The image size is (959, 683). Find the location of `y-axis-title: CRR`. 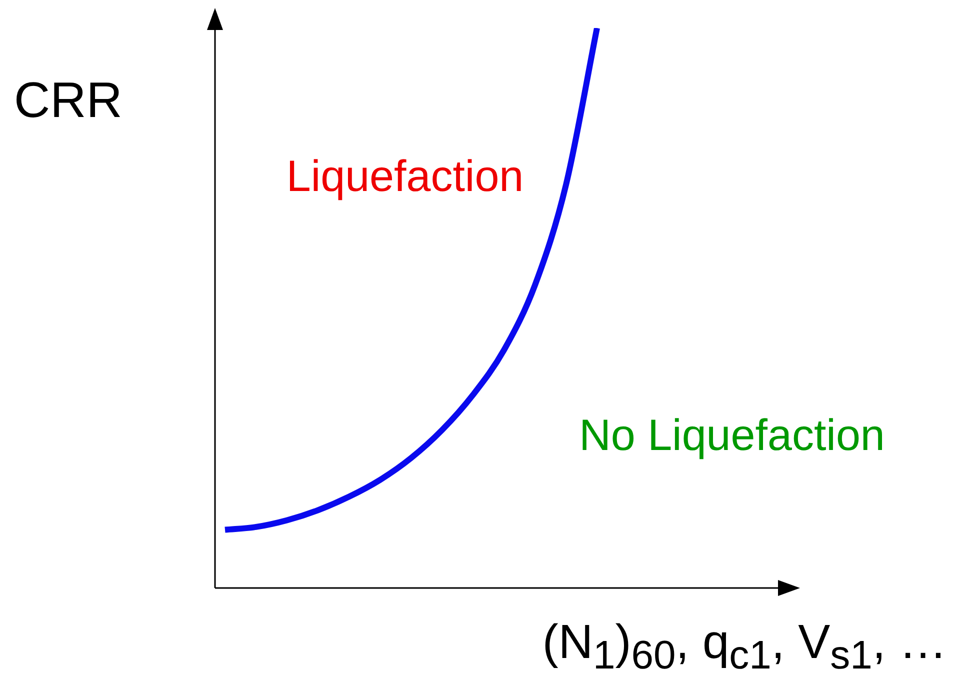

y-axis-title: CRR is located at coordinates (68, 100).